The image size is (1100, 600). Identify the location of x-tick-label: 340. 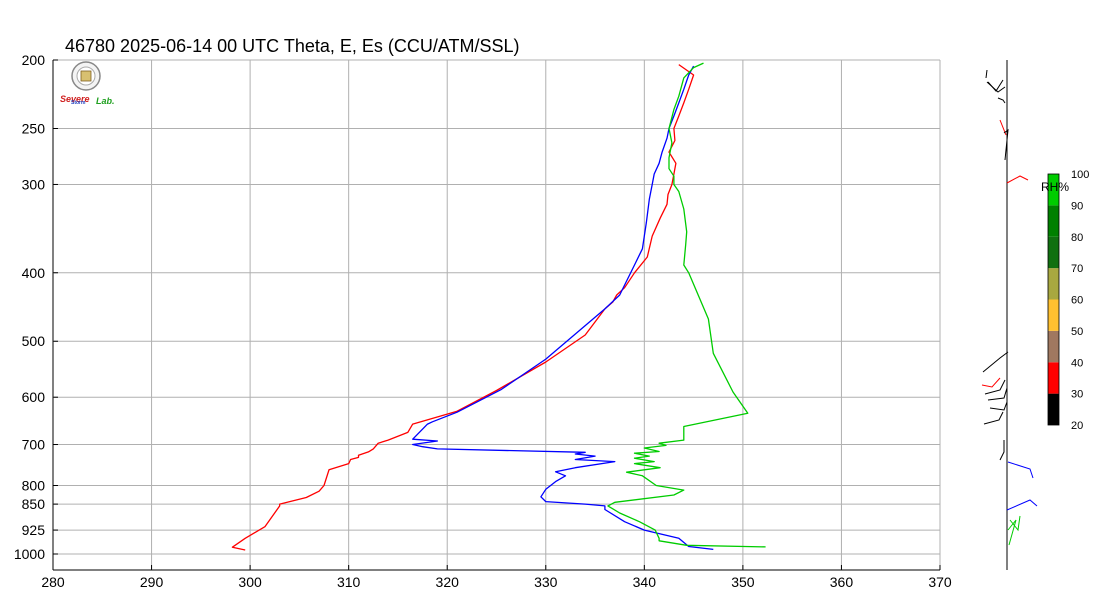
(645, 582).